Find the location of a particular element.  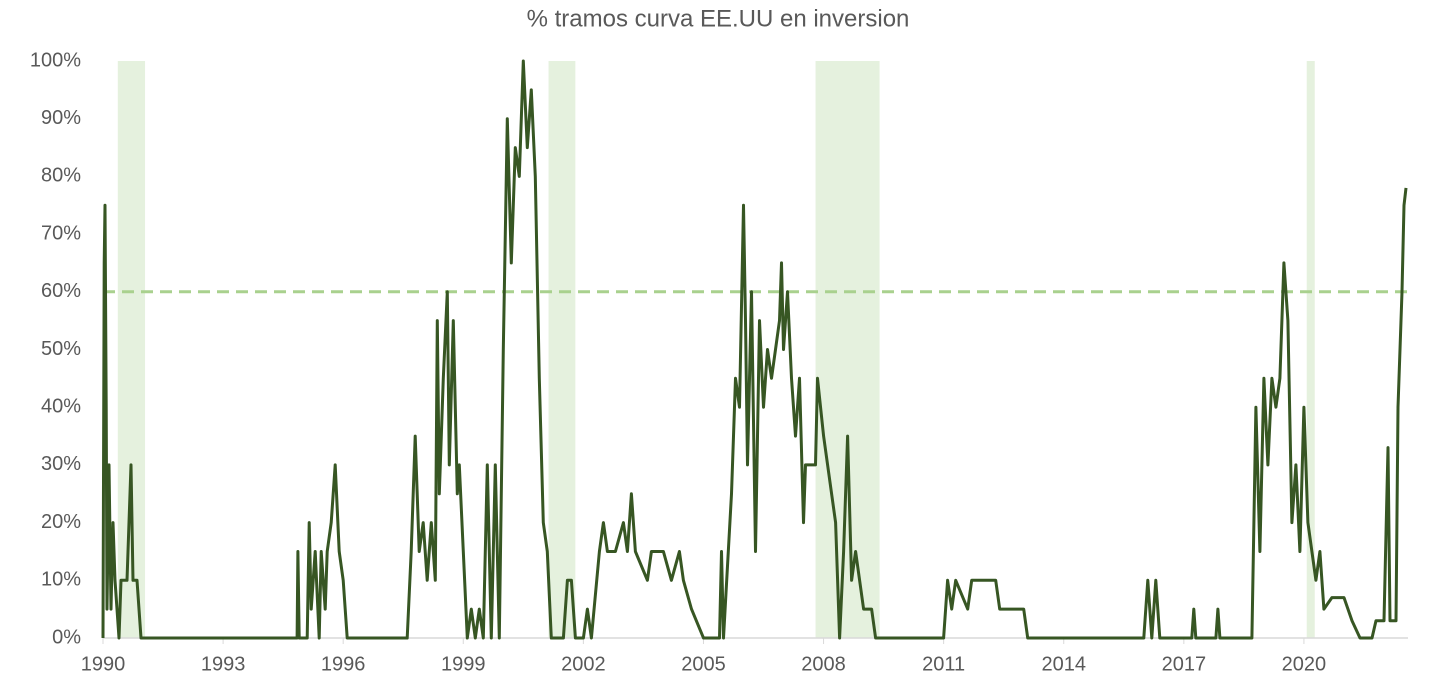

y-tick-label: 50% is located at coordinates (61, 349).